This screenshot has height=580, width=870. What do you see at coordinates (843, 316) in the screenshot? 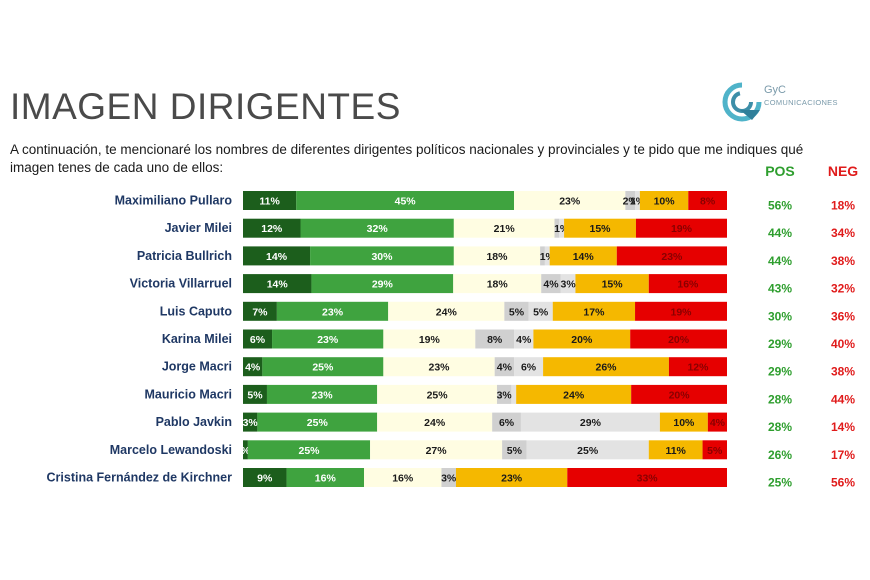
I see `neg-value: 36%` at bounding box center [843, 316].